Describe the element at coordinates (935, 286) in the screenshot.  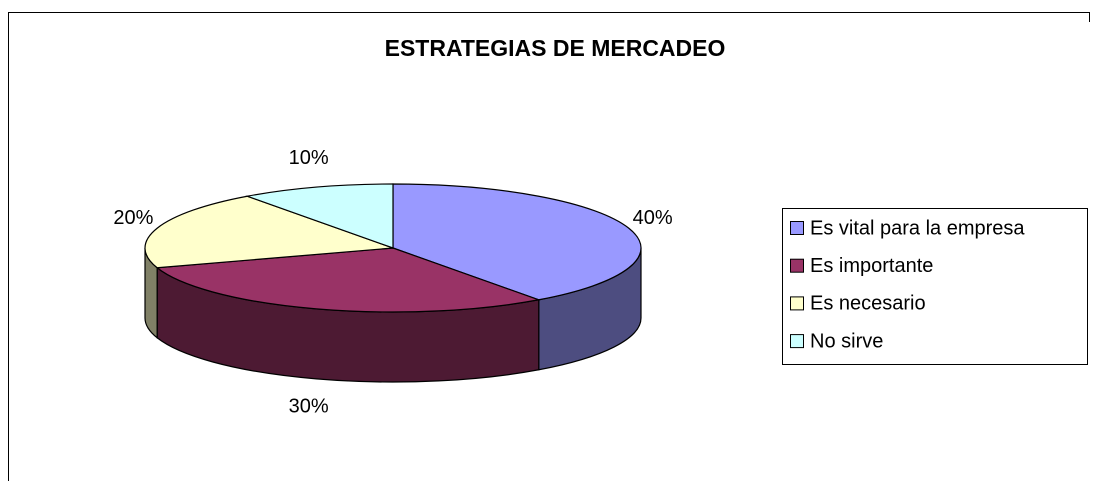
I see `legend-box` at that location.